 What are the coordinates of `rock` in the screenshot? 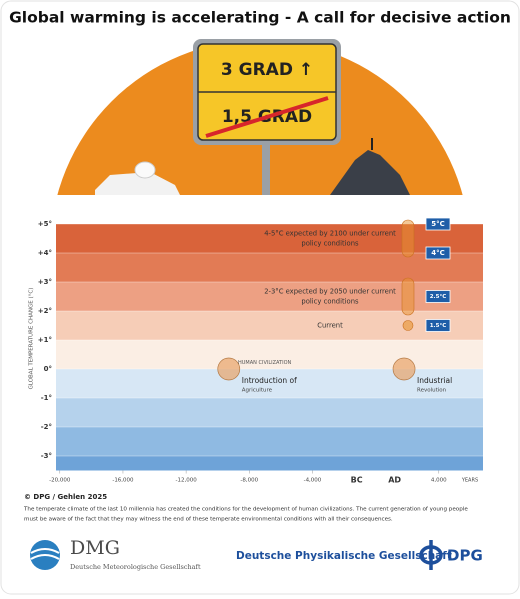 It's located at (370, 172).